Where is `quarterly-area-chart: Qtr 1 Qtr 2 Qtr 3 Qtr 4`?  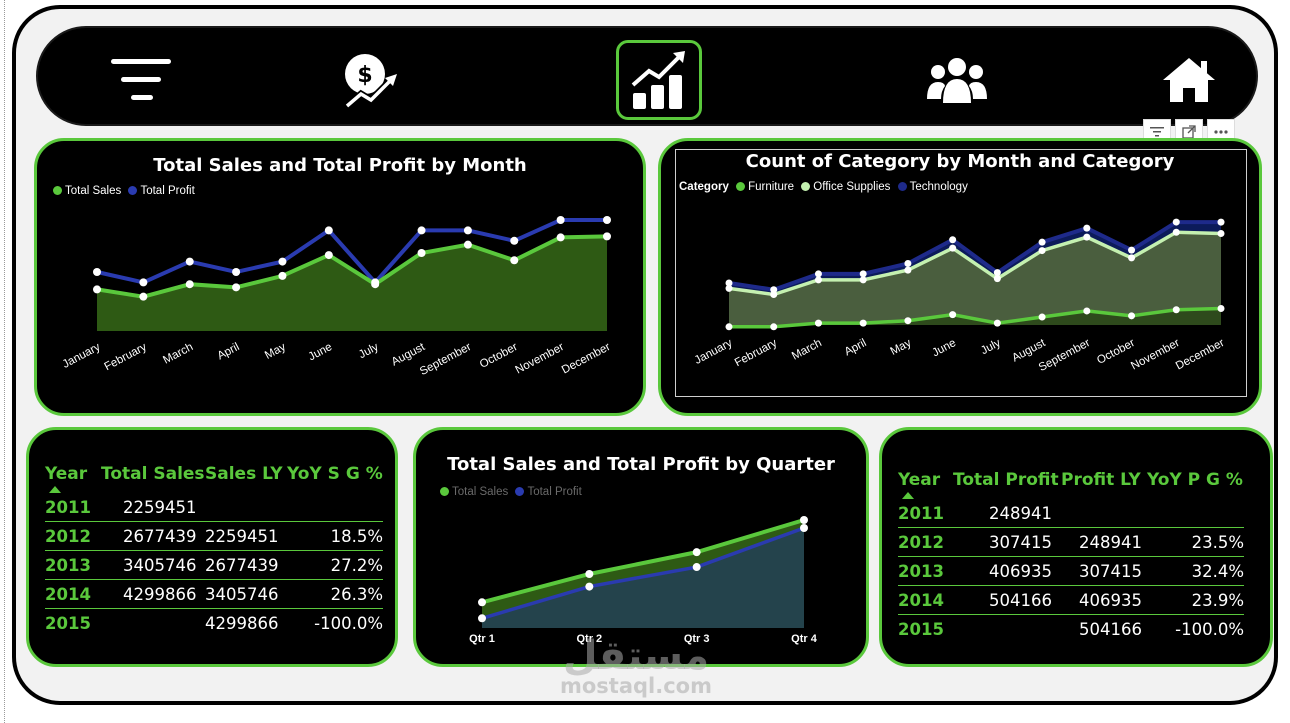 quarterly-area-chart: Qtr 1 Qtr 2 Qtr 3 Qtr 4 is located at coordinates (641, 582).